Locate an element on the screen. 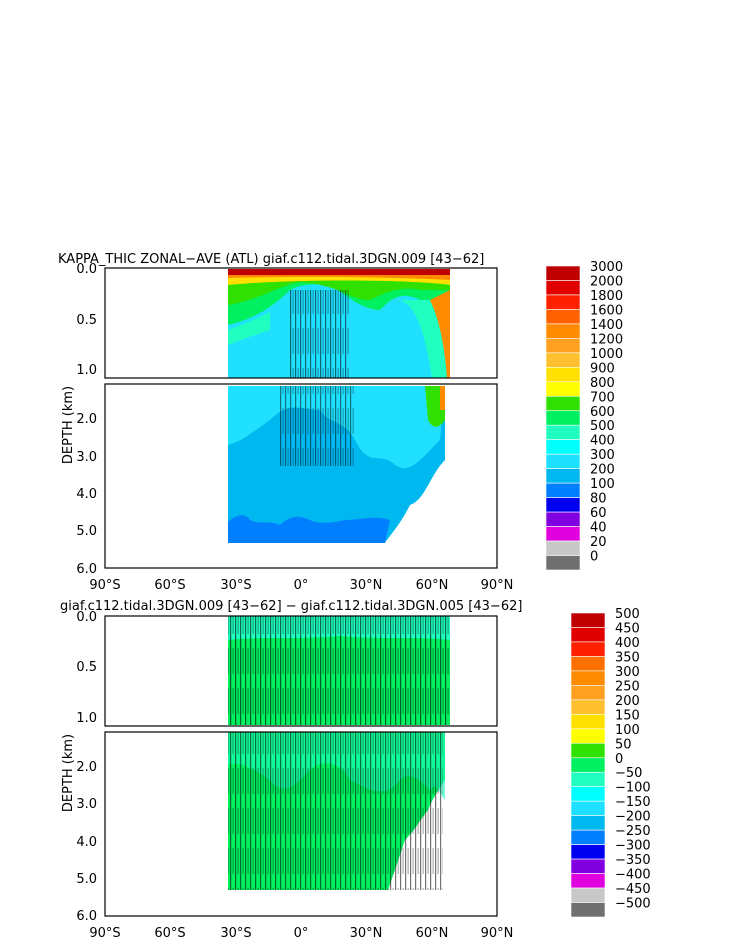 The image size is (733, 945). colorbar-label: 700 is located at coordinates (602, 397).